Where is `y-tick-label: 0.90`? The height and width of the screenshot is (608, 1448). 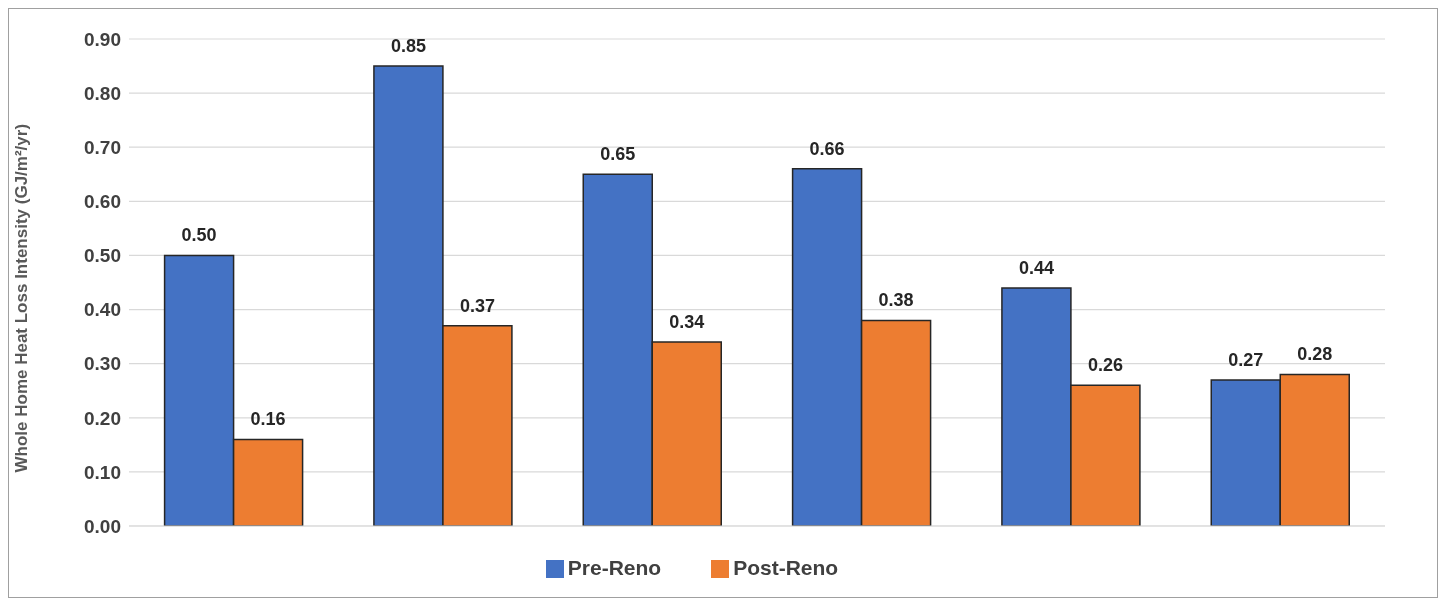 y-tick-label: 0.90 is located at coordinates (102, 39).